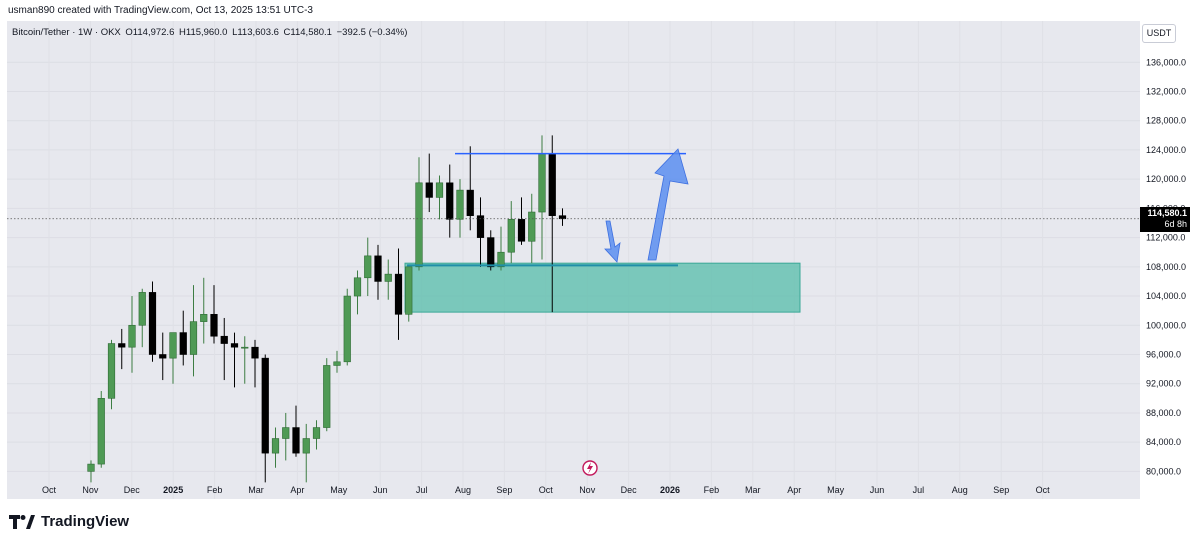 This screenshot has width=1199, height=545. What do you see at coordinates (66, 32) in the screenshot?
I see `symbol-name: Bitcoin/Tether · 1W · OKX` at bounding box center [66, 32].